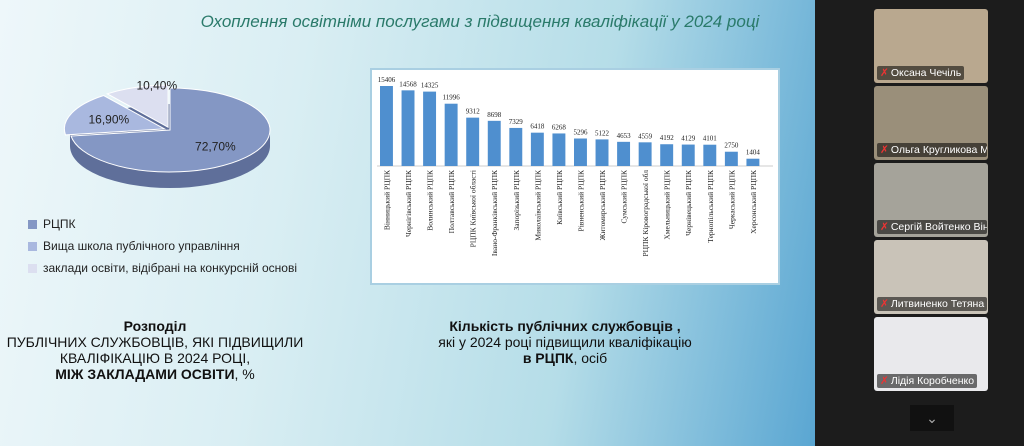  I want to click on participant-name: ✗ Лідія Коробченко, so click(927, 381).